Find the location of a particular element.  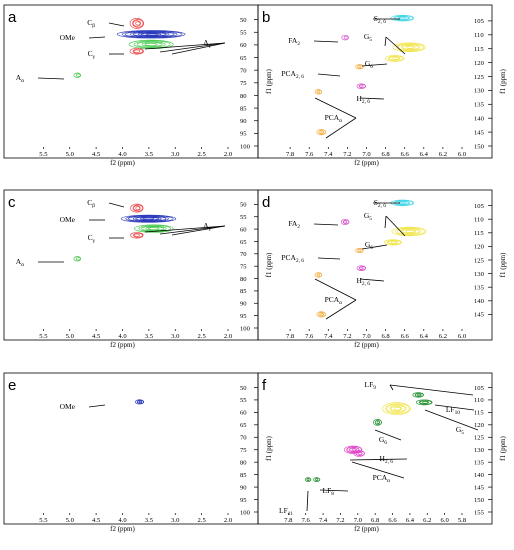

x-tick-label: 3.5 is located at coordinates (149, 336).